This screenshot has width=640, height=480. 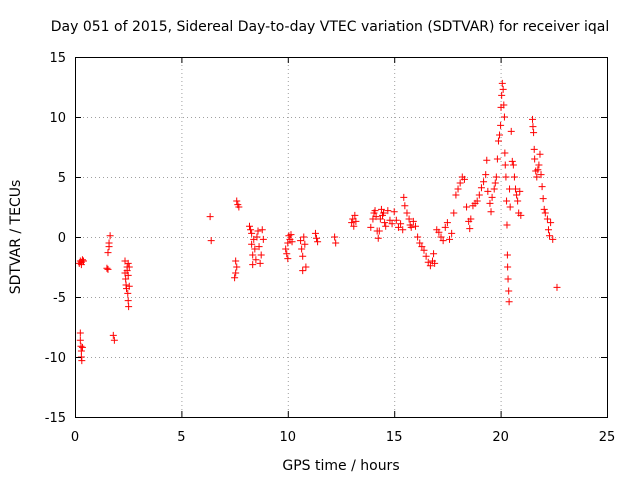 What do you see at coordinates (55, 358) in the screenshot?
I see `y-tick-label: -10` at bounding box center [55, 358].